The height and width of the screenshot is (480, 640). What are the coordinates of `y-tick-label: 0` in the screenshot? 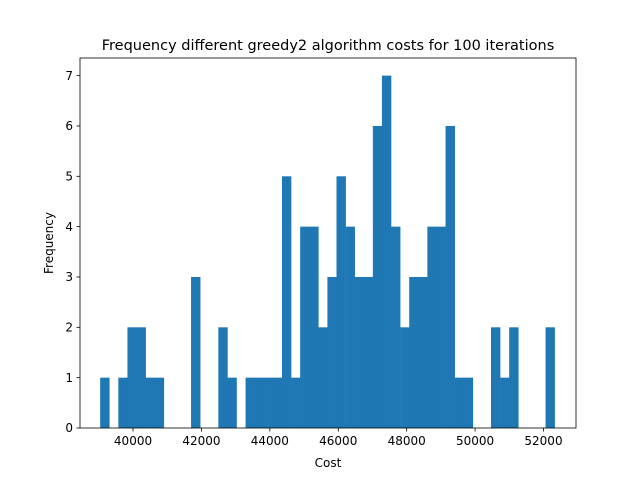 It's located at (69, 428).